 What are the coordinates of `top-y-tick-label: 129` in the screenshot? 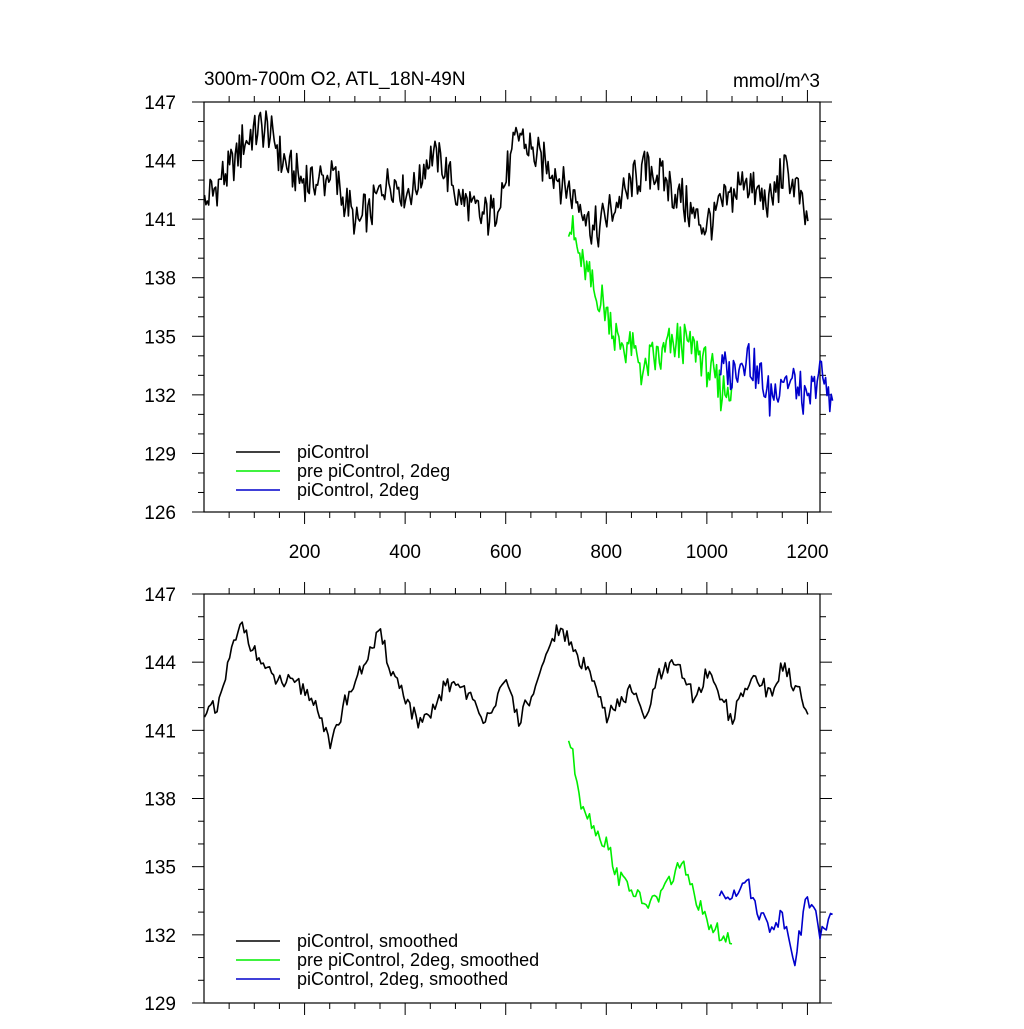 It's located at (160, 454).